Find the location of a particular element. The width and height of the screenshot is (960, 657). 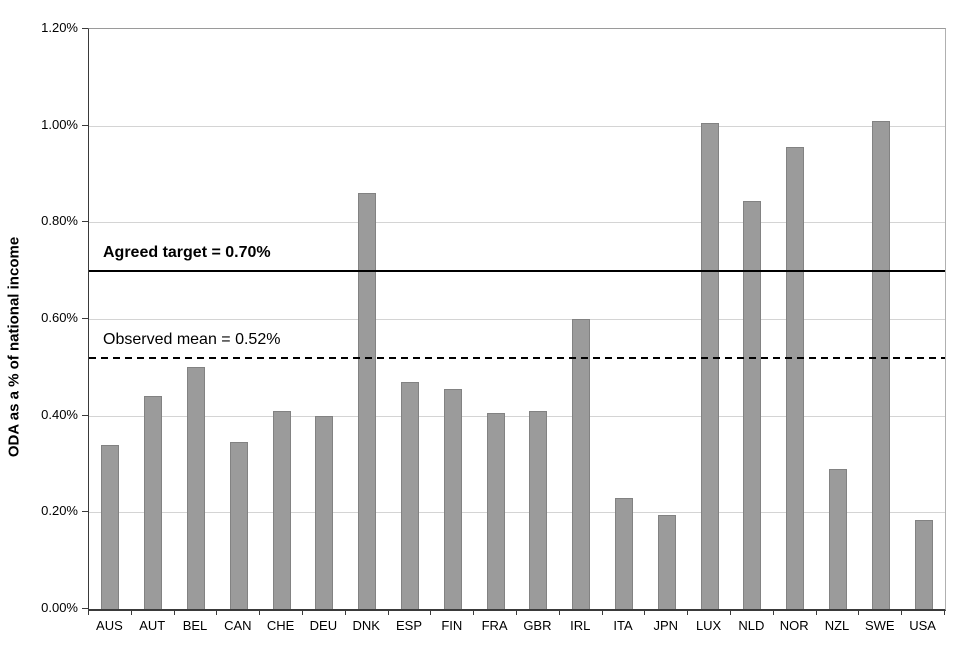

x-tick-label-irl: IRL is located at coordinates (580, 625).